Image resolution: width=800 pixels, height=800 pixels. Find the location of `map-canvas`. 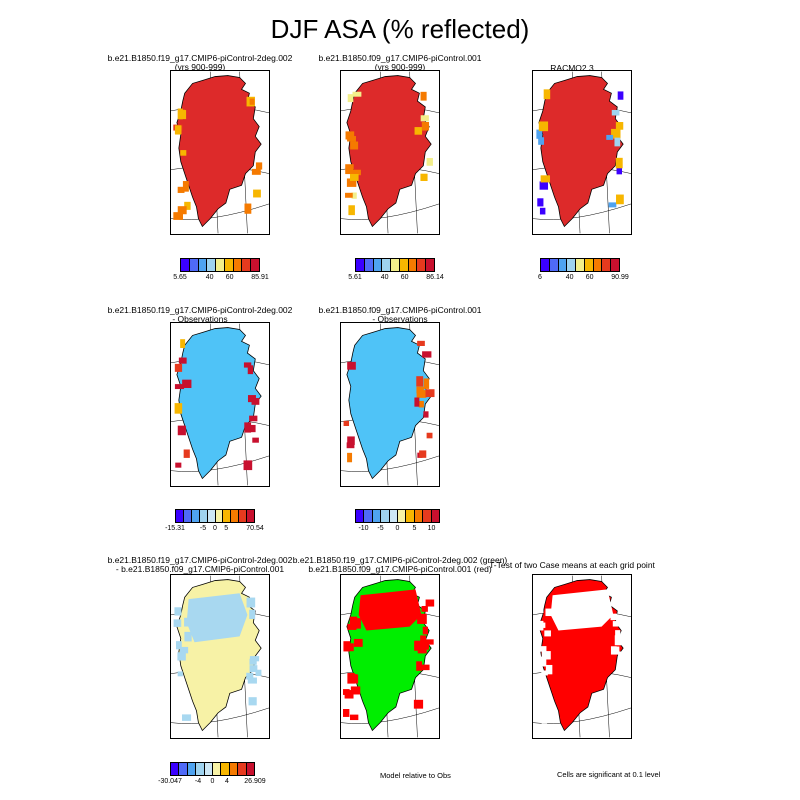

map-canvas is located at coordinates (390, 152).